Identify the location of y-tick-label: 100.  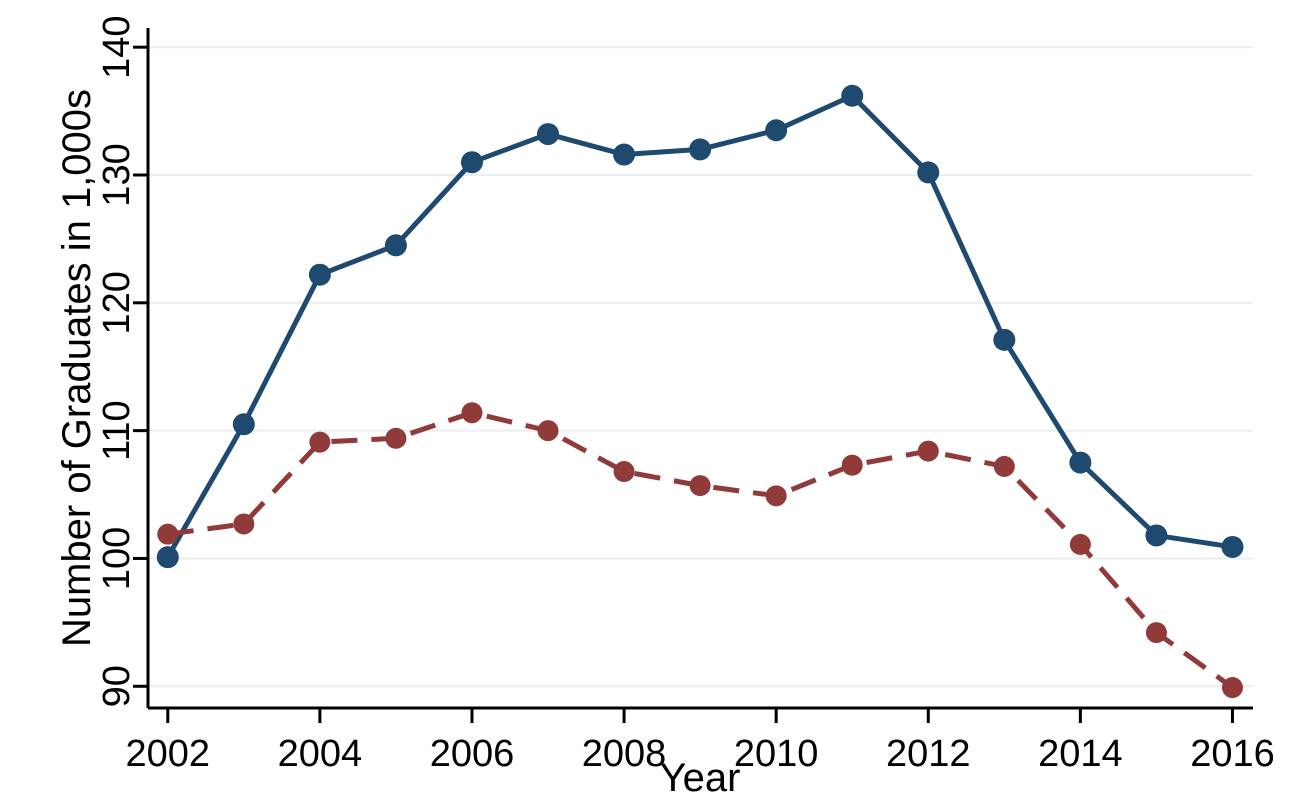
(117, 558).